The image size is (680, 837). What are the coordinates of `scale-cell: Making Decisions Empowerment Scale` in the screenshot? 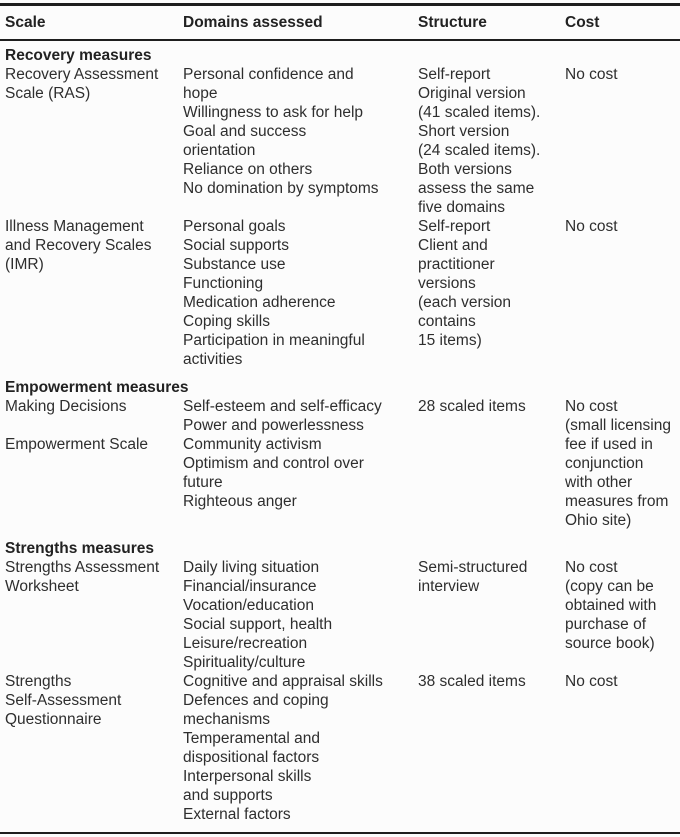 It's located at (77, 425).